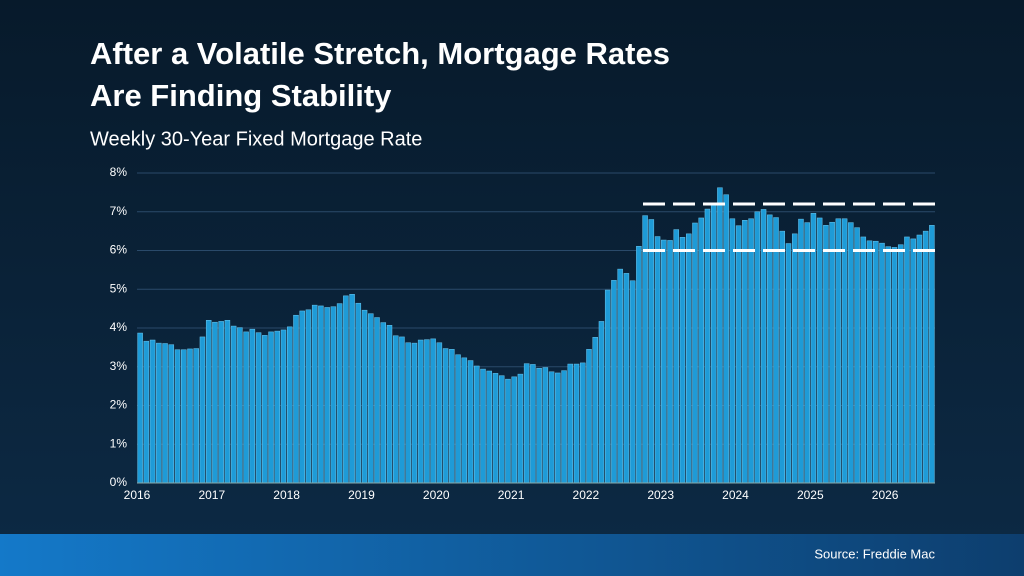 This screenshot has width=1024, height=576. I want to click on footer-band, so click(512, 555).